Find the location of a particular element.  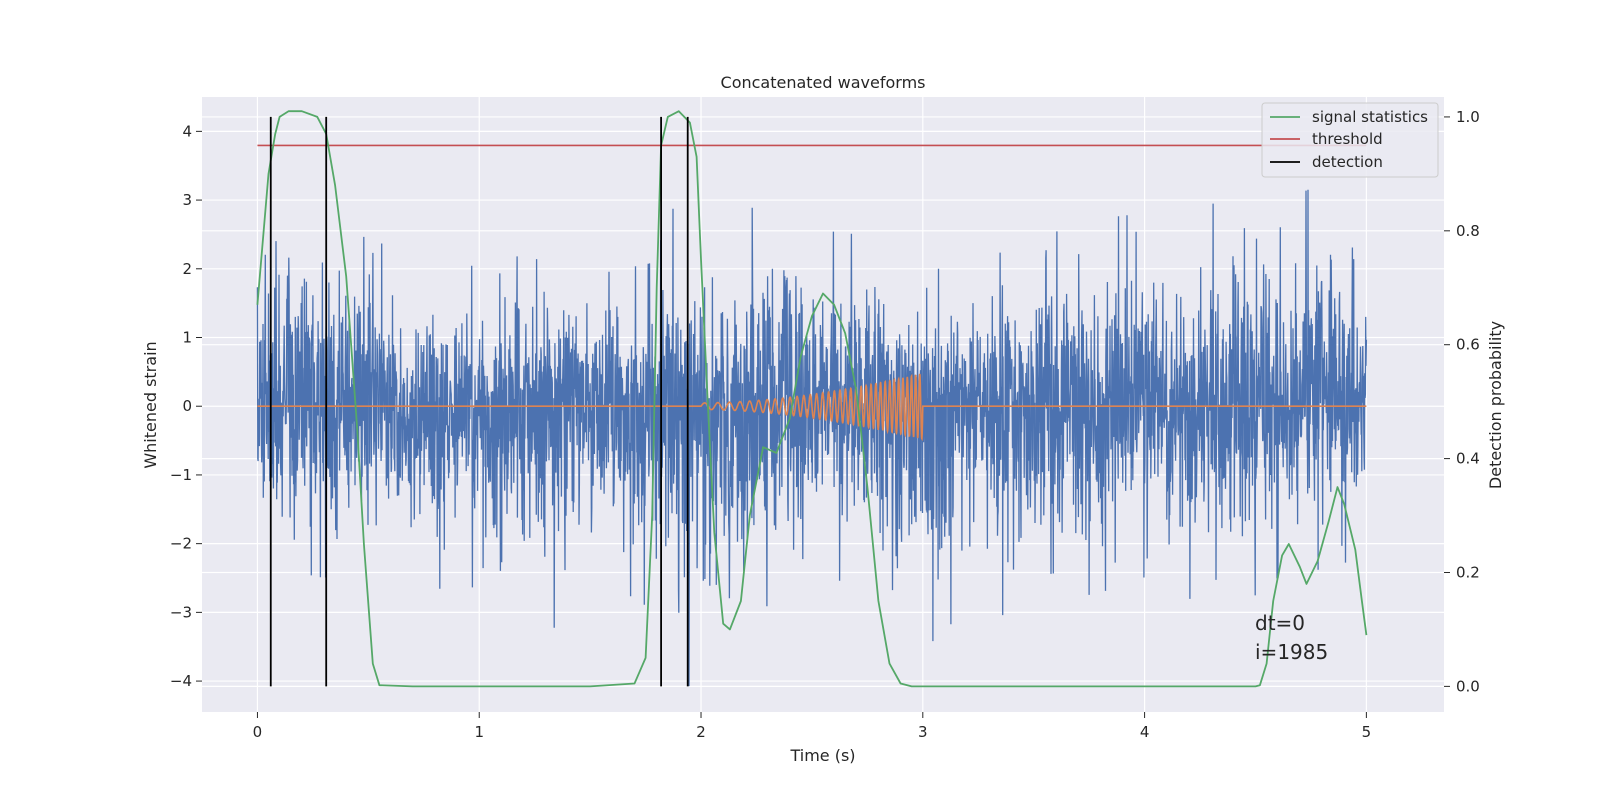

left-axis-ticks: −4 −3 −2 −1 0 1 2 3 4 is located at coordinates (186, 406).